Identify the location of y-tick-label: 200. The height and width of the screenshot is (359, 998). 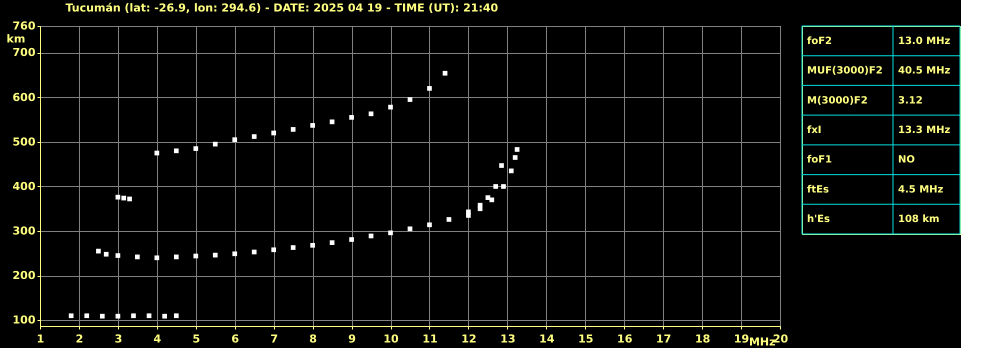
(24, 275).